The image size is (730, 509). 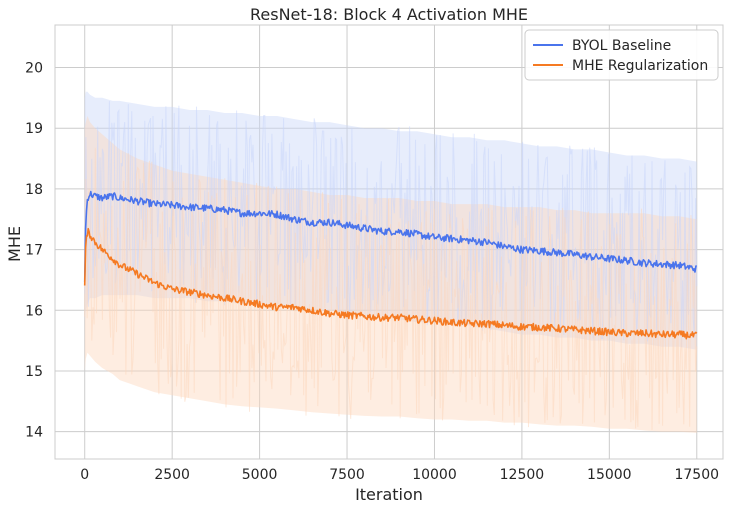 I want to click on legend-label-mhe-regularization: MHE Regularization, so click(x=640, y=66).